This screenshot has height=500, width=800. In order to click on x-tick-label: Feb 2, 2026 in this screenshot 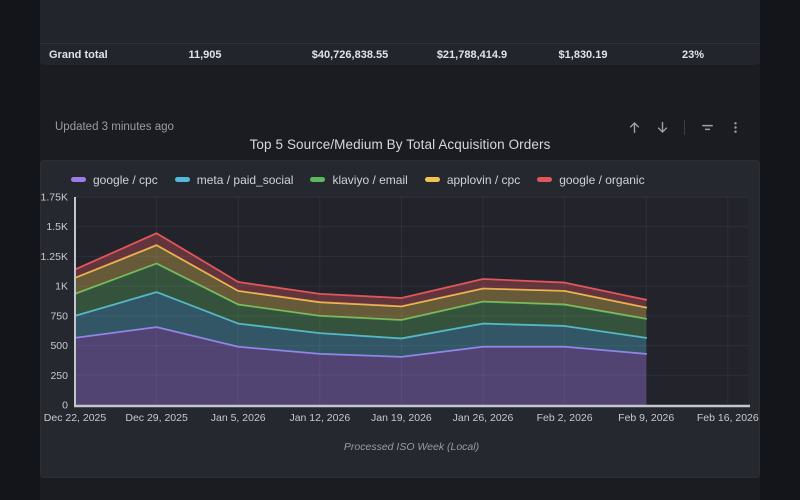, I will do `click(565, 418)`.